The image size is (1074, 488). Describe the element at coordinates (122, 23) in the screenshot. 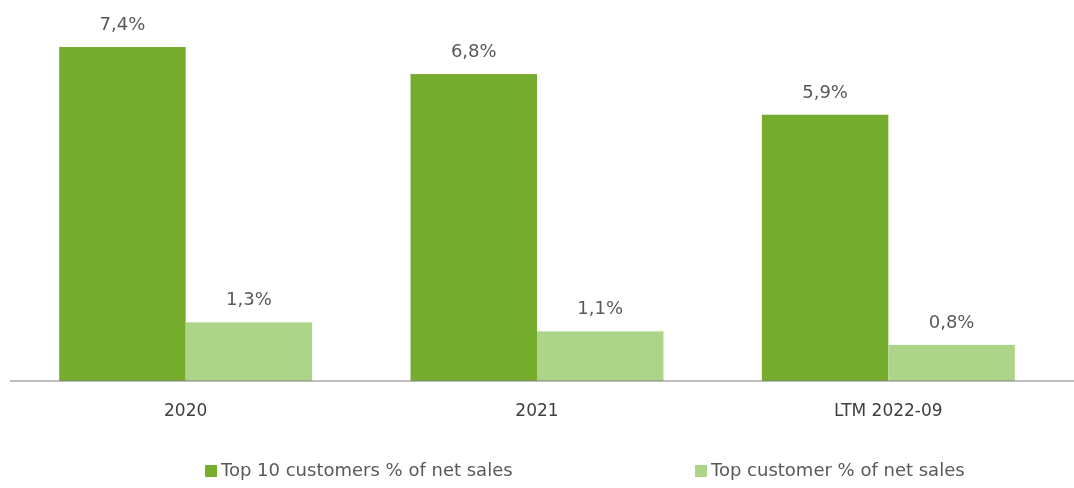

I see `data-label: 7,4%` at that location.